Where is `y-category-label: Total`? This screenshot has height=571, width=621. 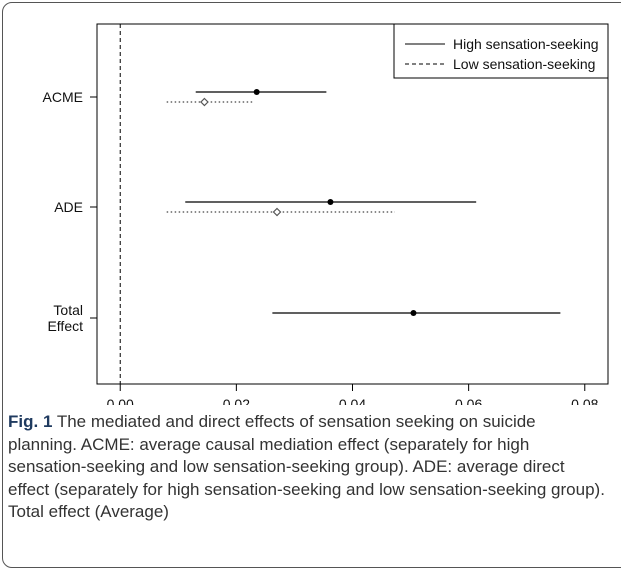
y-category-label: Total is located at coordinates (68, 310).